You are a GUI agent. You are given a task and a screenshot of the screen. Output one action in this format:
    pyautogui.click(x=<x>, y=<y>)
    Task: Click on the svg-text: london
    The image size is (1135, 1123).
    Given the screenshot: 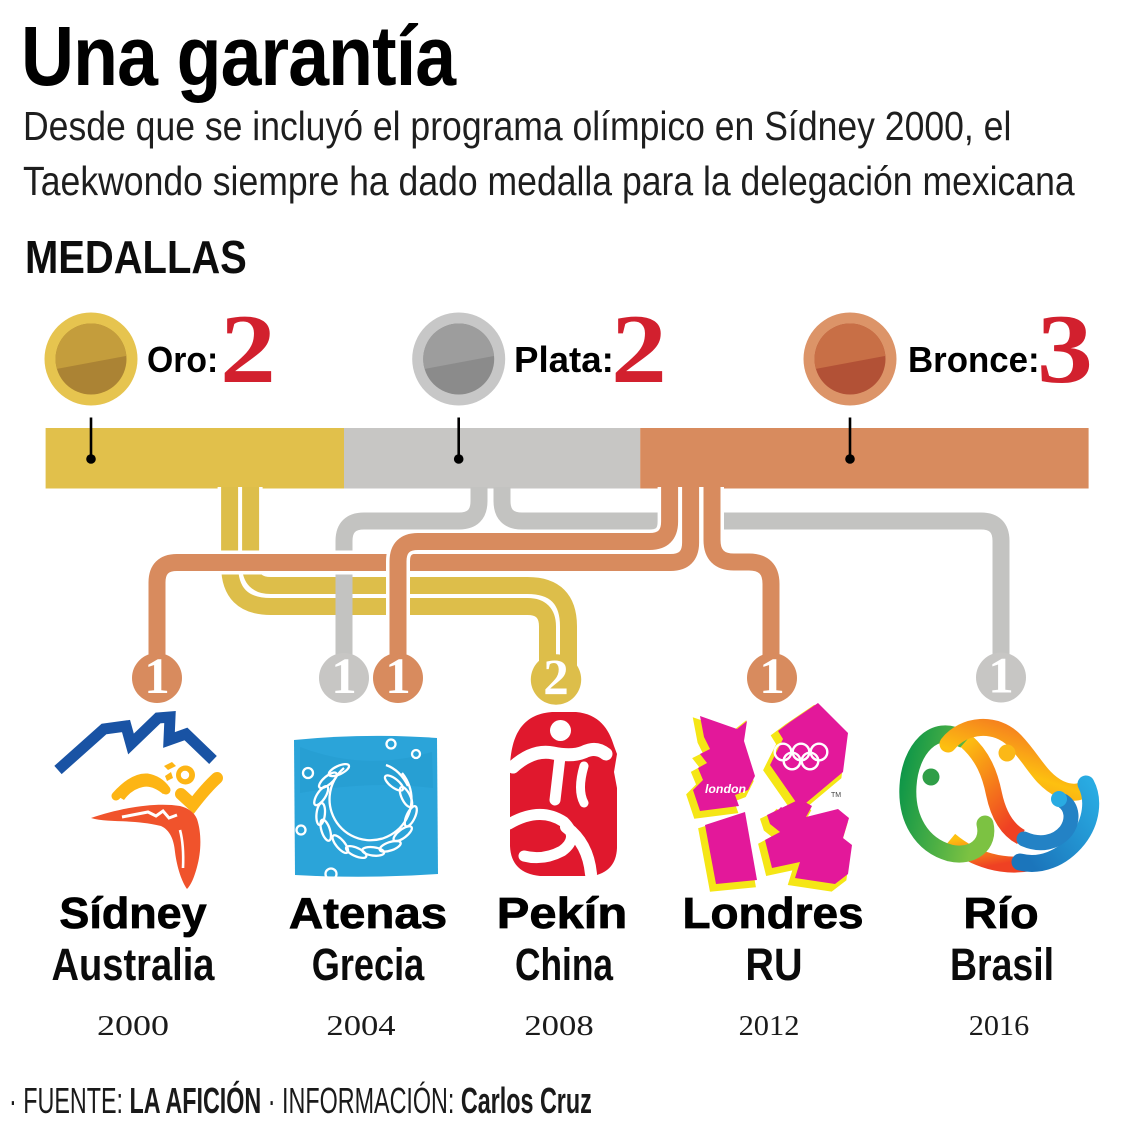 What is the action you would take?
    pyautogui.click(x=725, y=789)
    